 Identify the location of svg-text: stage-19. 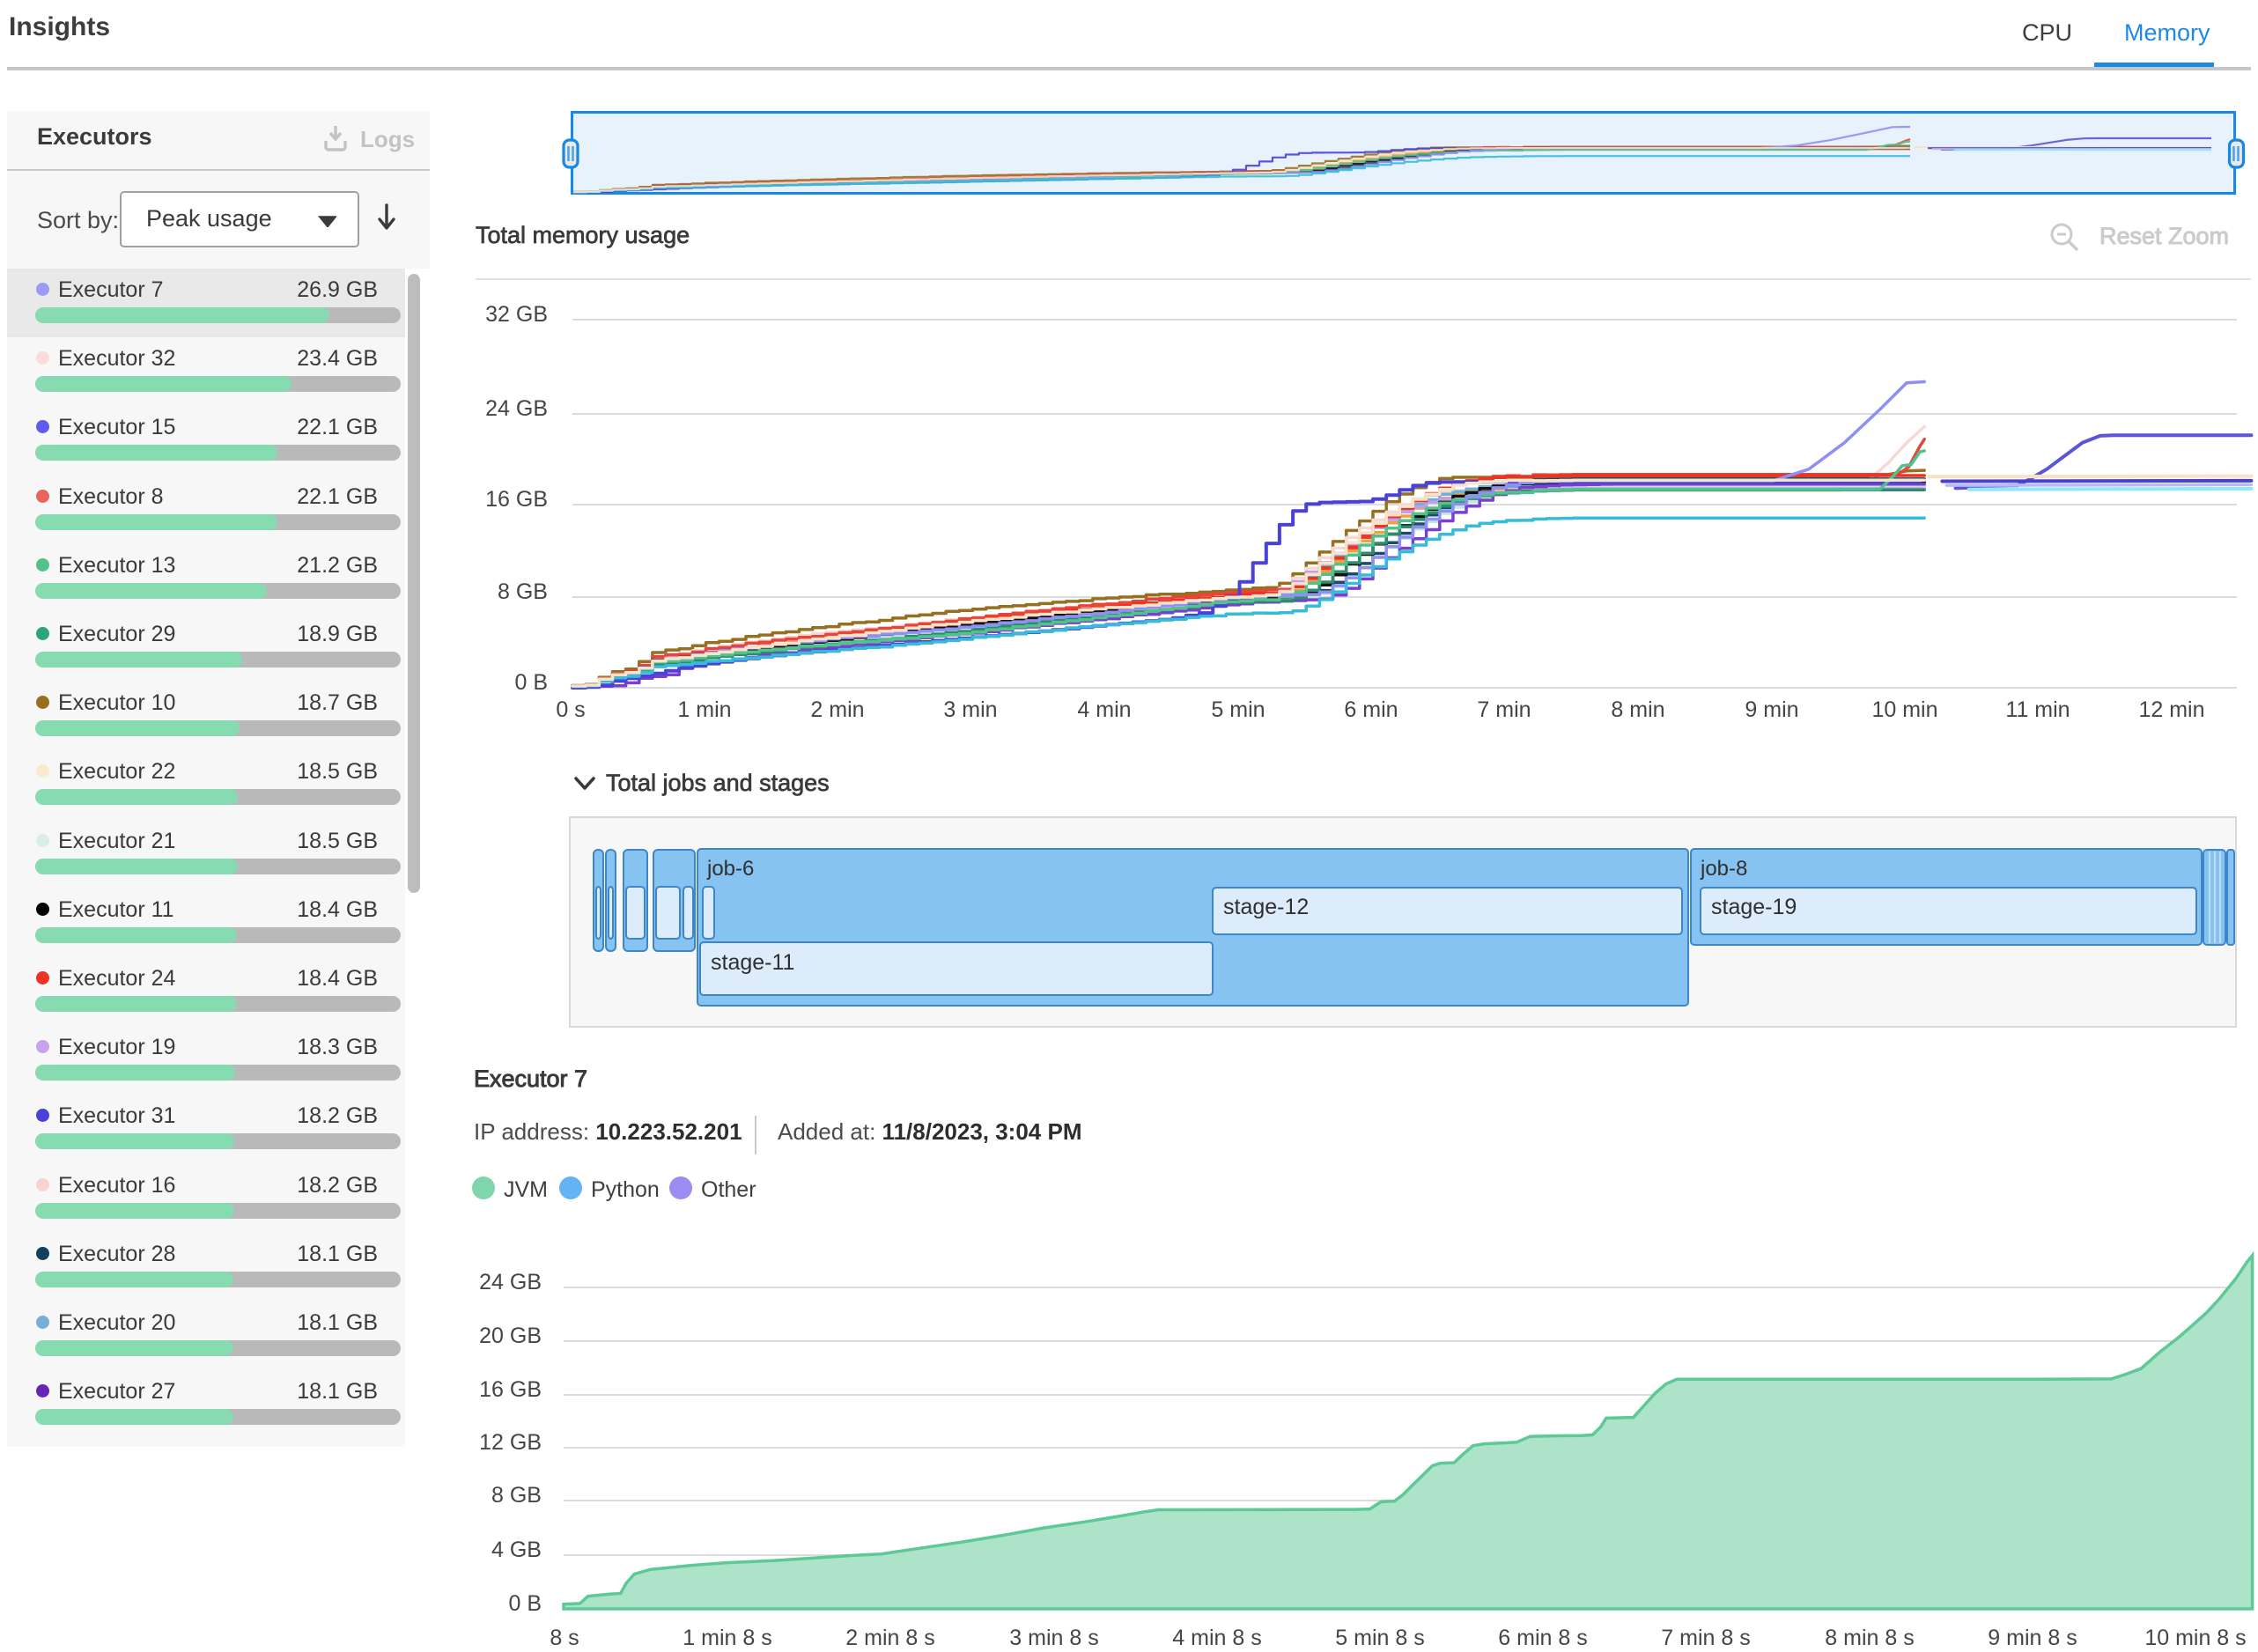
(1754, 907).